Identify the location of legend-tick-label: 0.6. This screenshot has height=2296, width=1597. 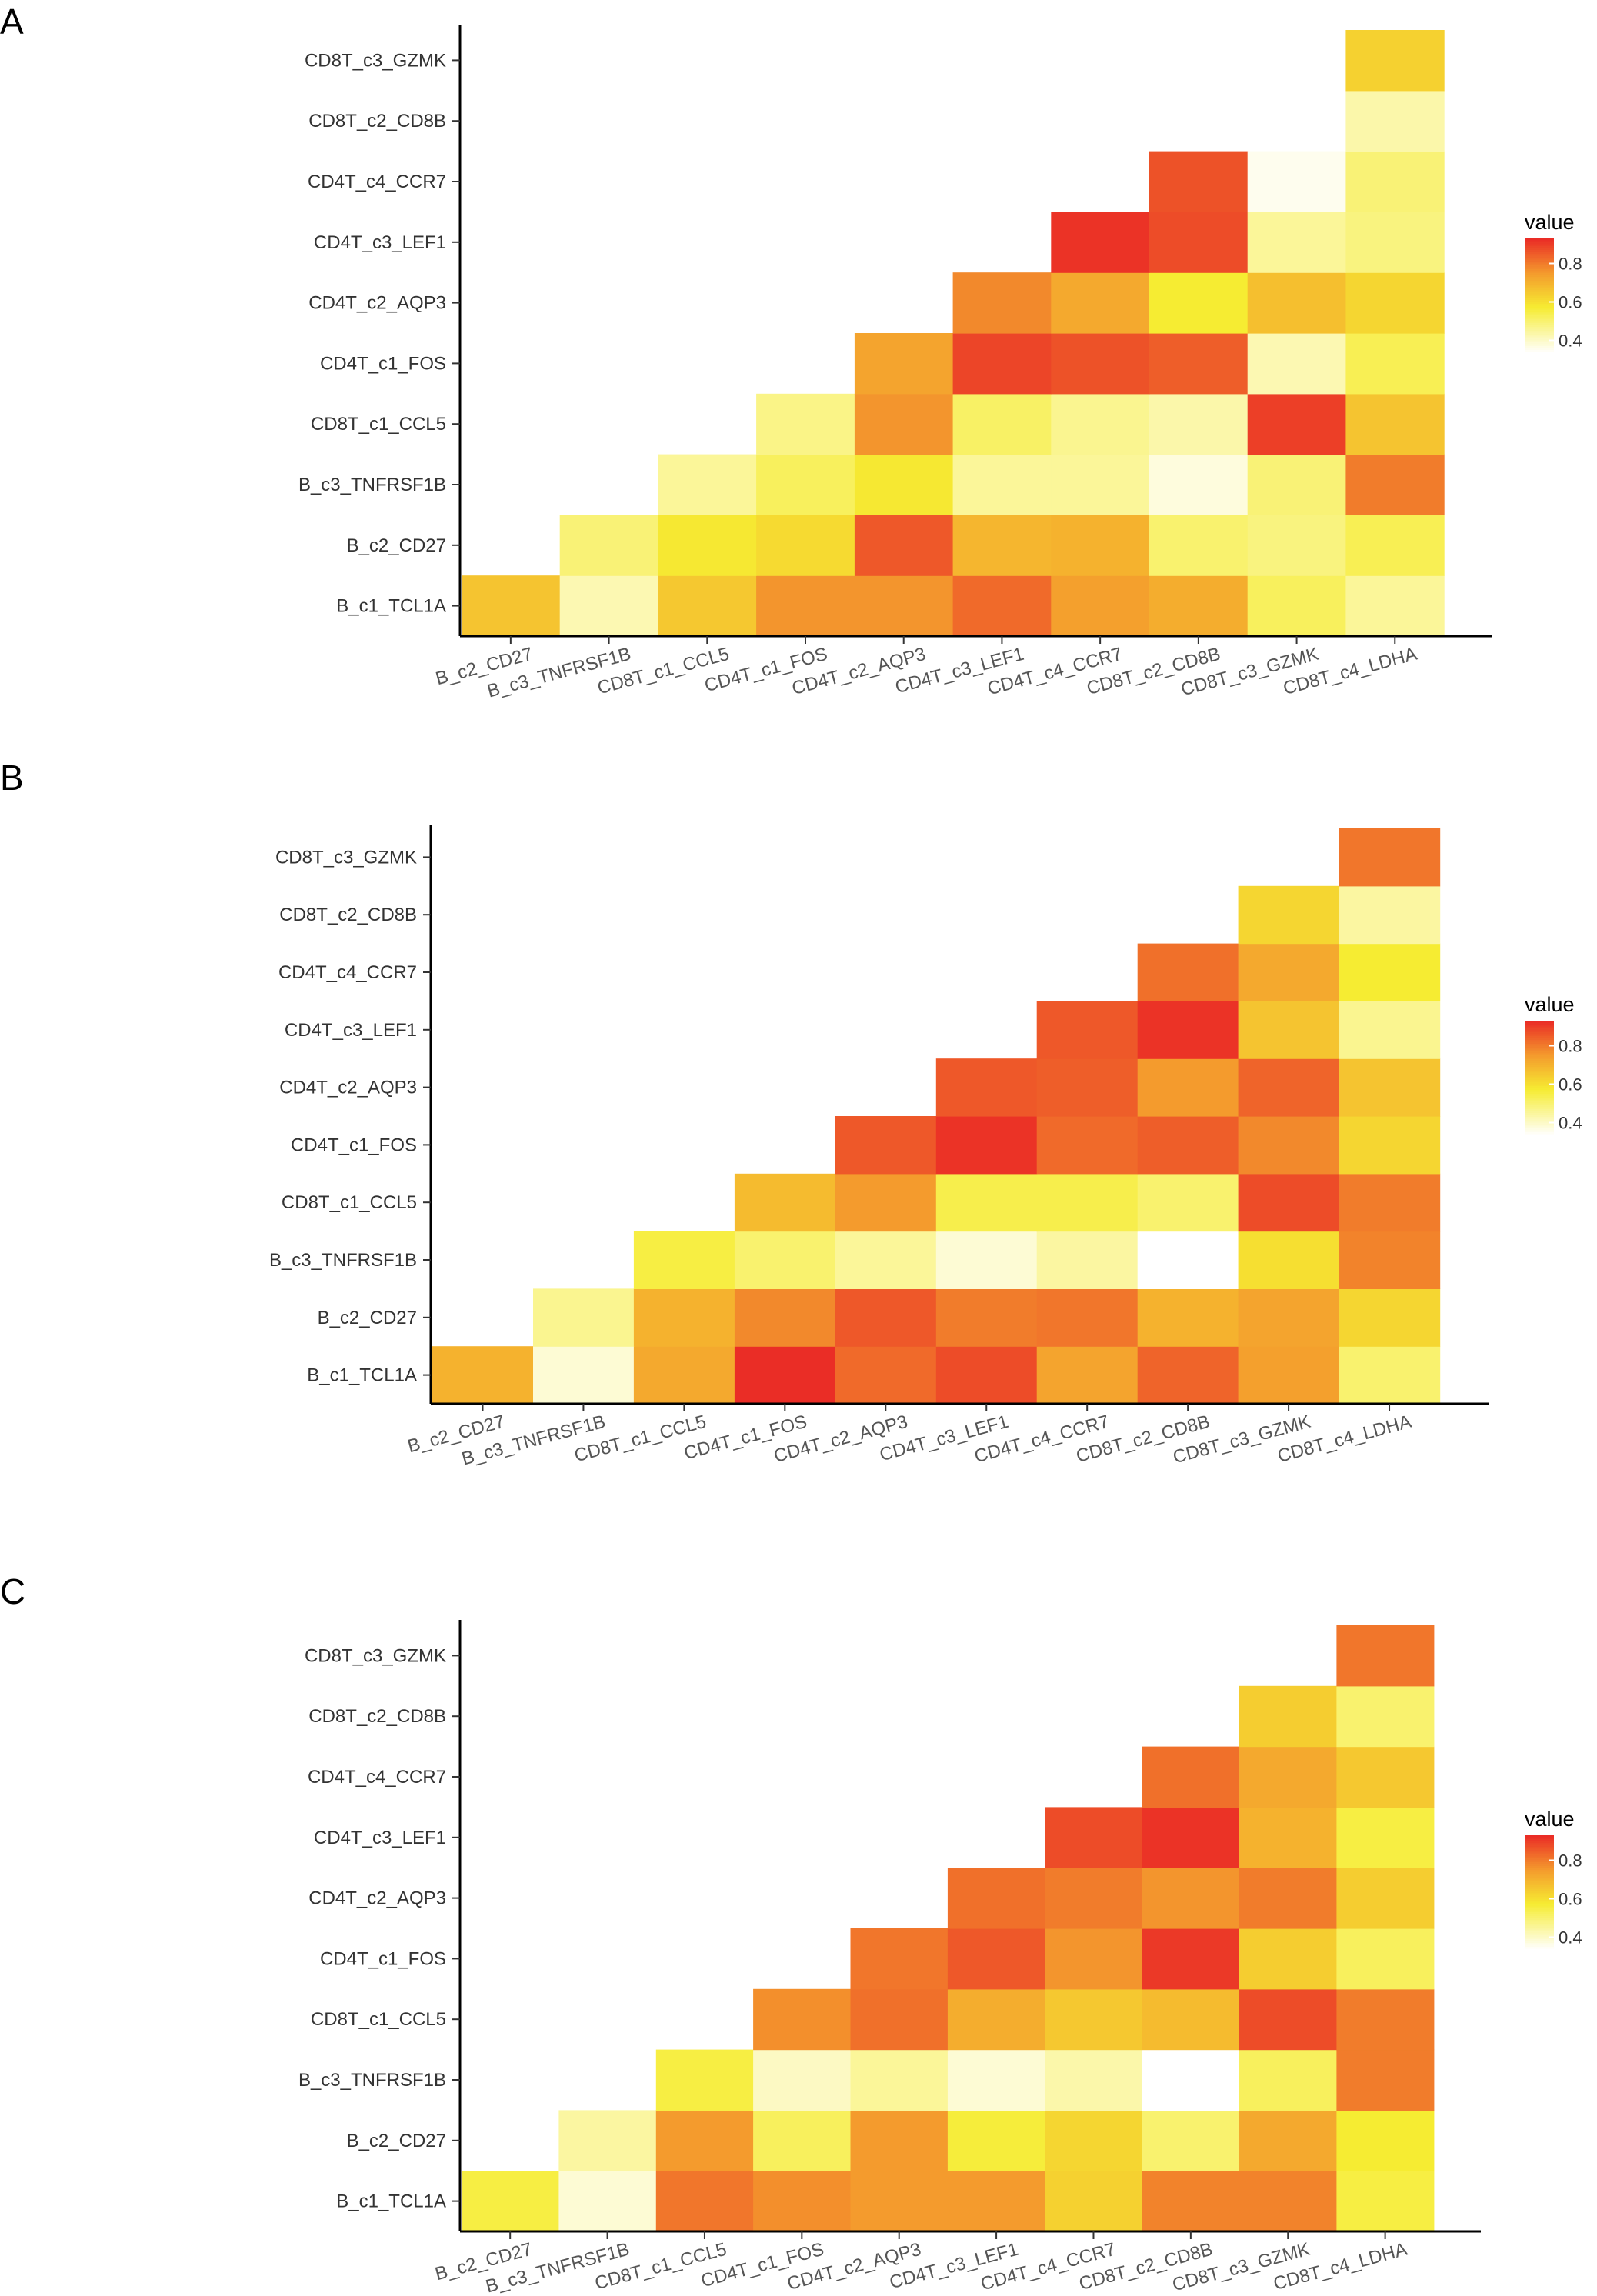
(1570, 1899).